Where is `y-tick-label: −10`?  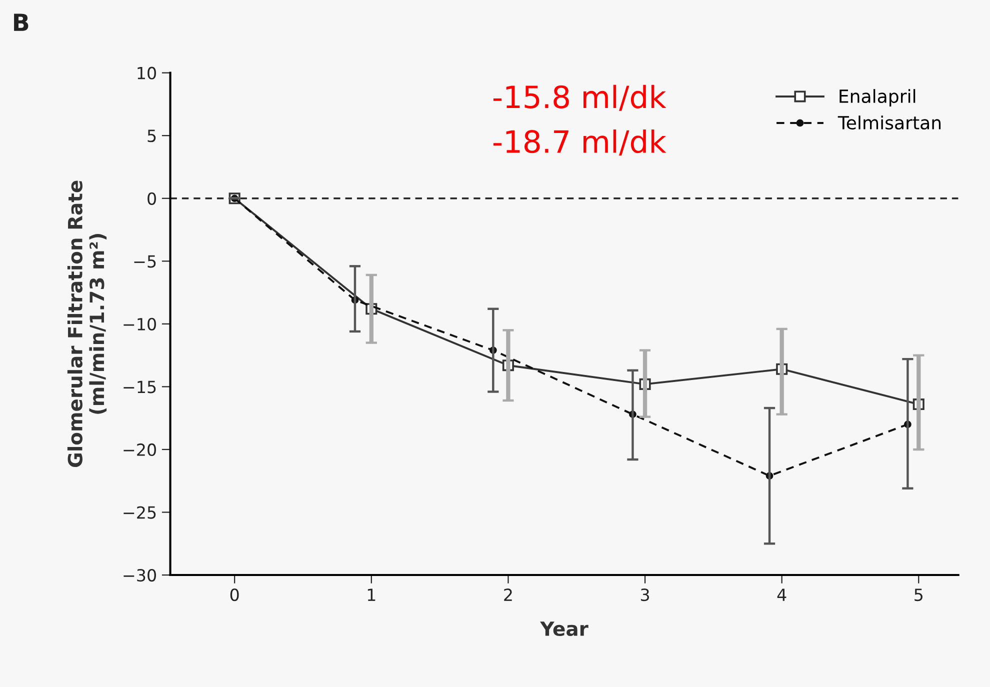
y-tick-label: −10 is located at coordinates (140, 324).